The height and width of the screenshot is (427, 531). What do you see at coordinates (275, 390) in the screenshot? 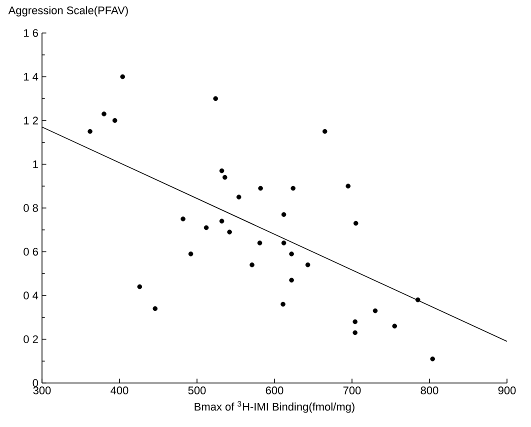
I see `x-tick-label: 600` at bounding box center [275, 390].